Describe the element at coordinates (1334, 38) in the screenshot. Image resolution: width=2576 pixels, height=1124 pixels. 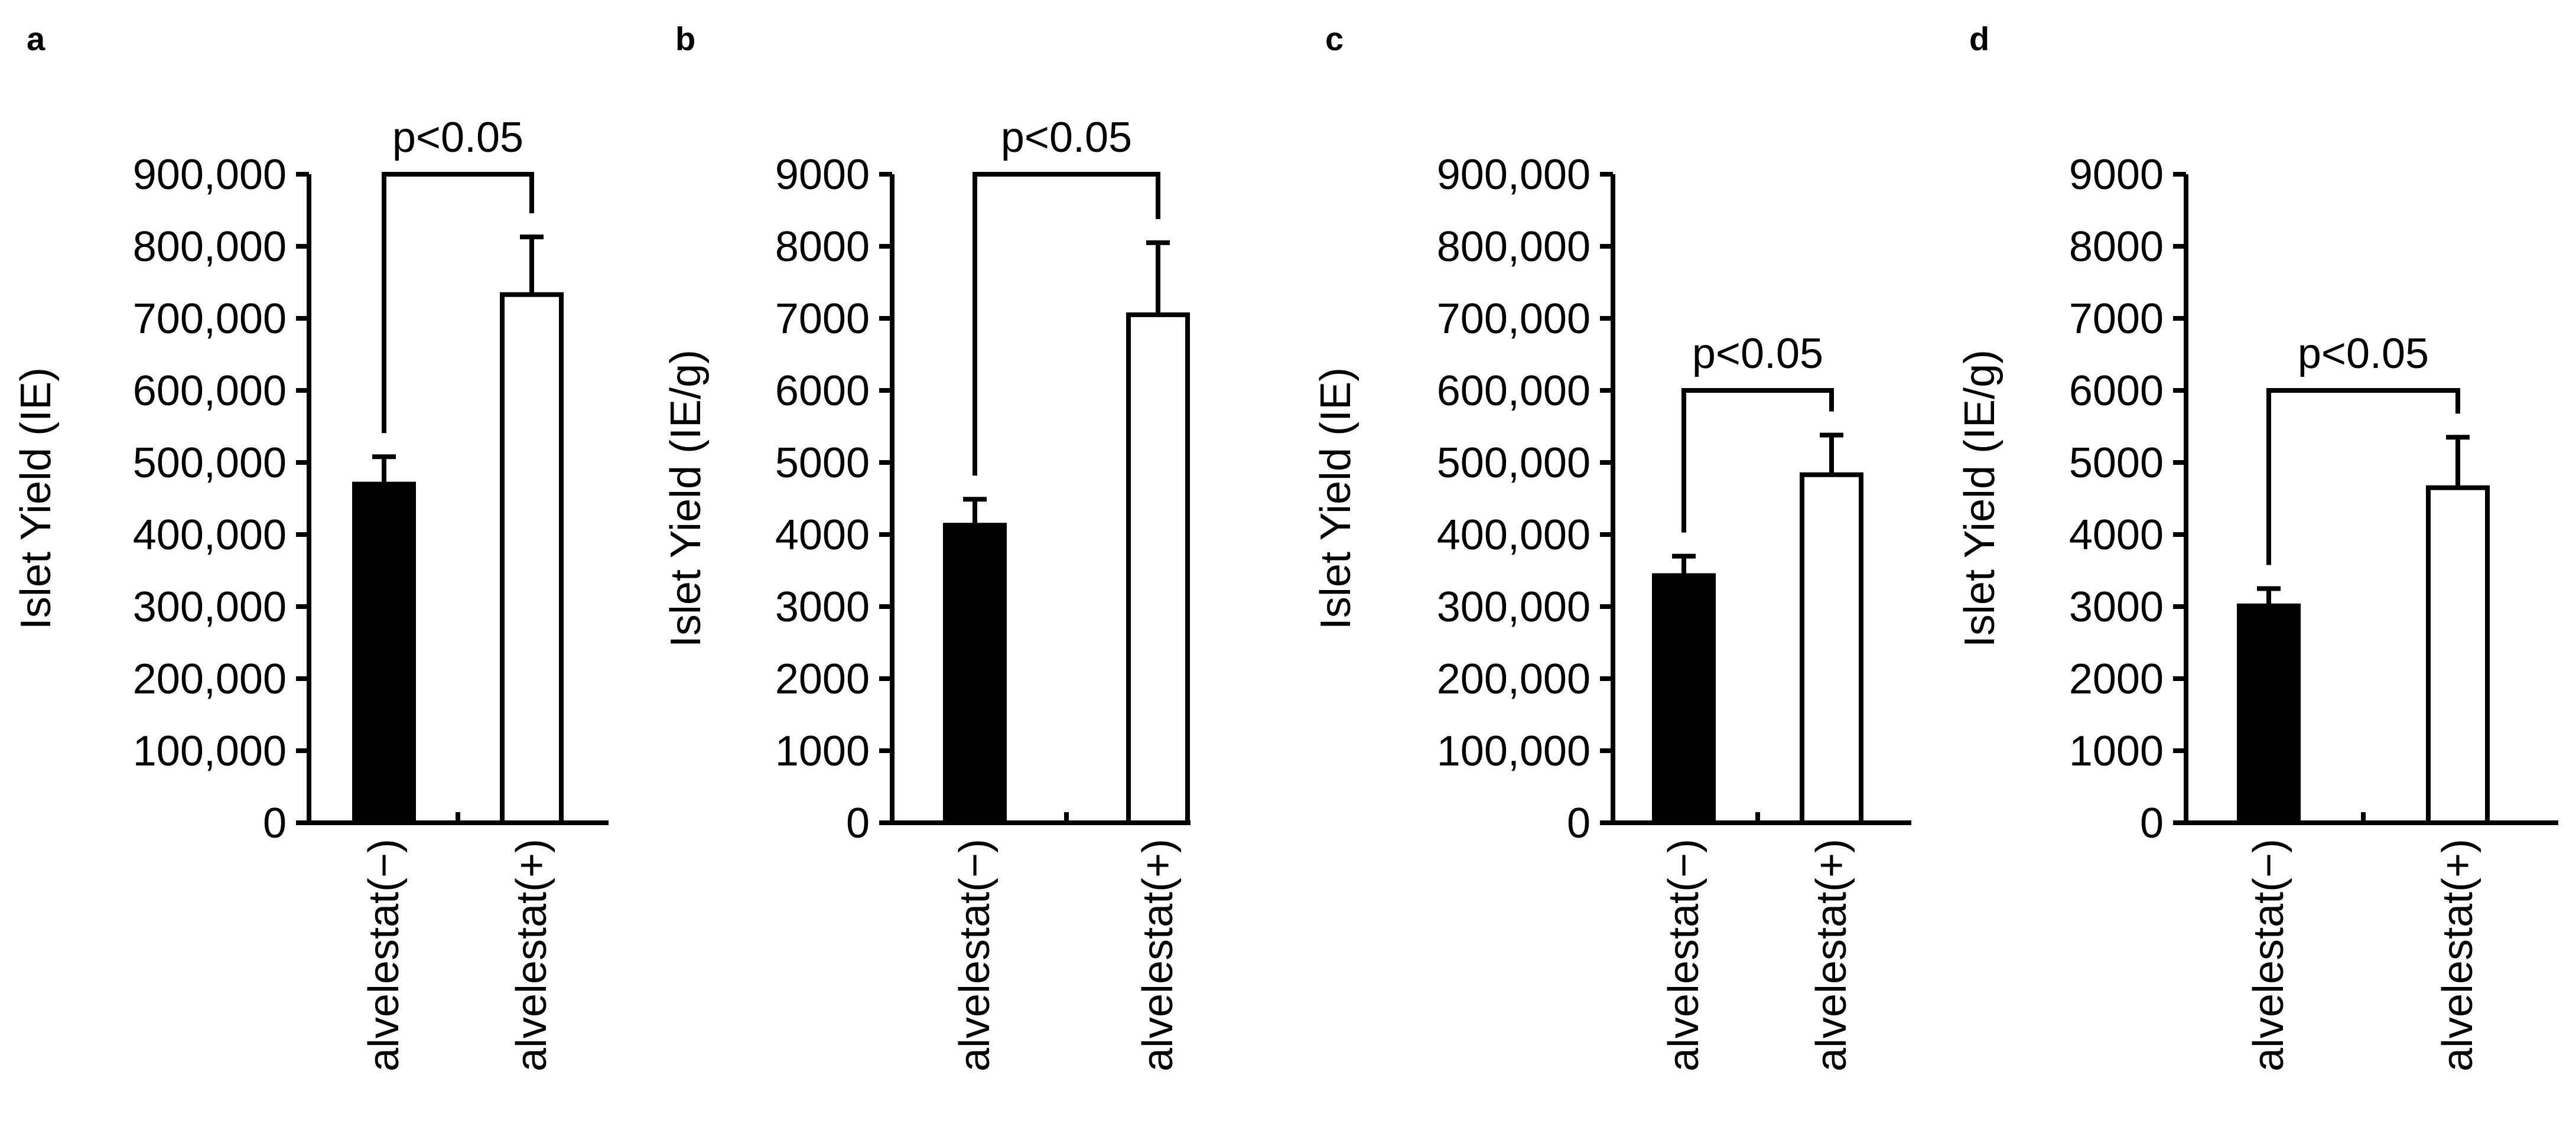
I see `panel-letter: c` at that location.